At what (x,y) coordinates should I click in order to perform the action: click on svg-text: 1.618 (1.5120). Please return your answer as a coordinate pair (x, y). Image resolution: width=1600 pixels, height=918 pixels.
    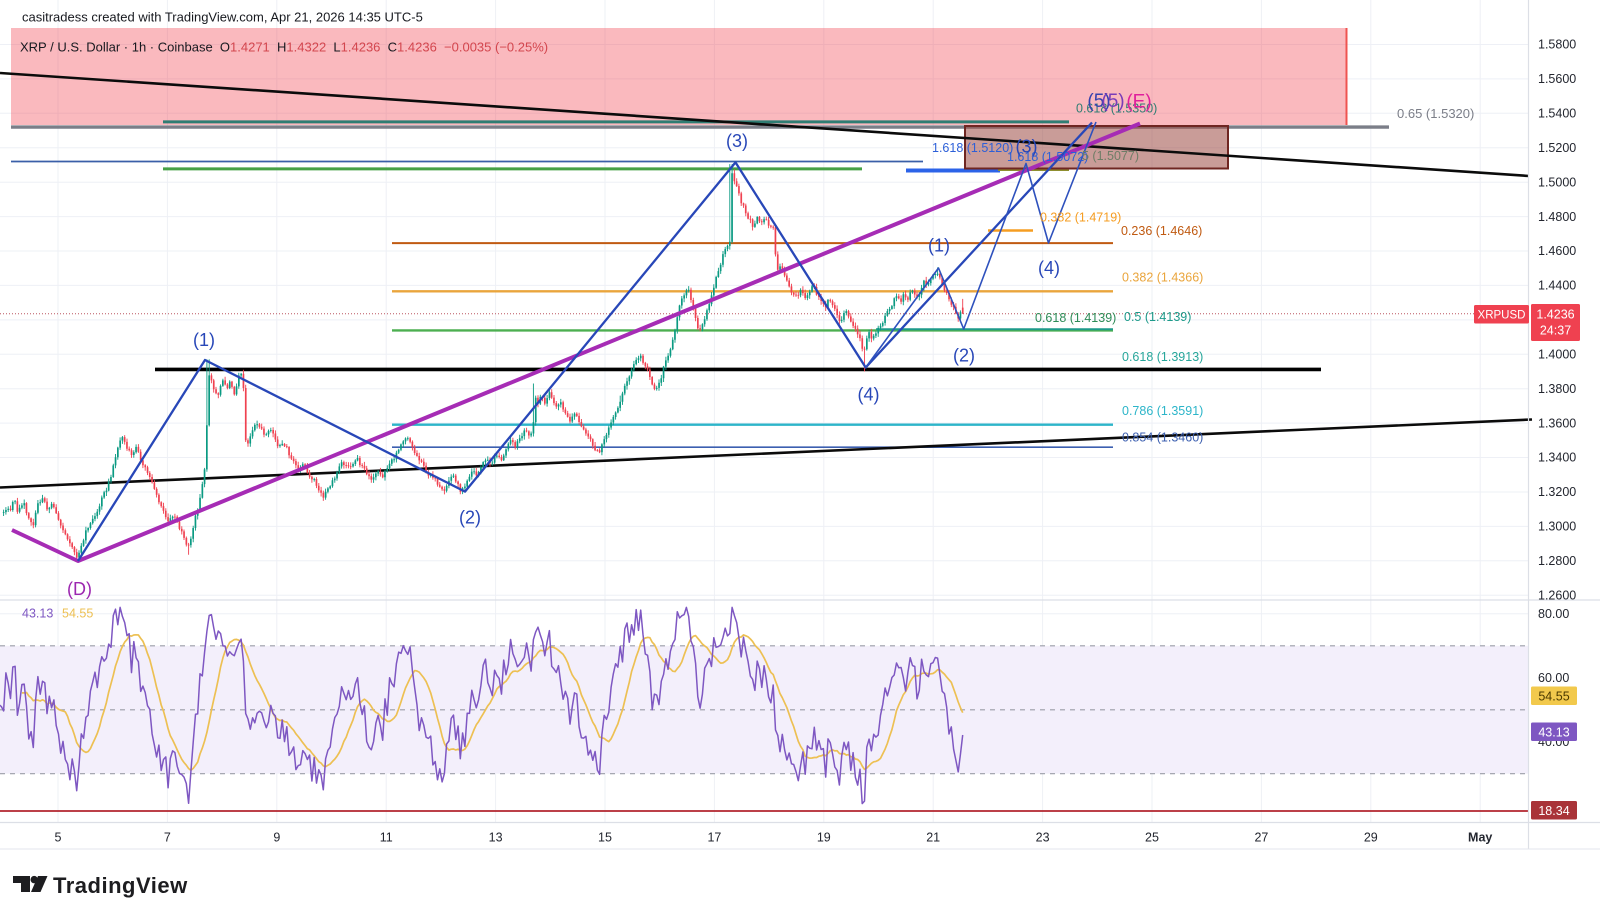
    Looking at the image, I should click on (972, 148).